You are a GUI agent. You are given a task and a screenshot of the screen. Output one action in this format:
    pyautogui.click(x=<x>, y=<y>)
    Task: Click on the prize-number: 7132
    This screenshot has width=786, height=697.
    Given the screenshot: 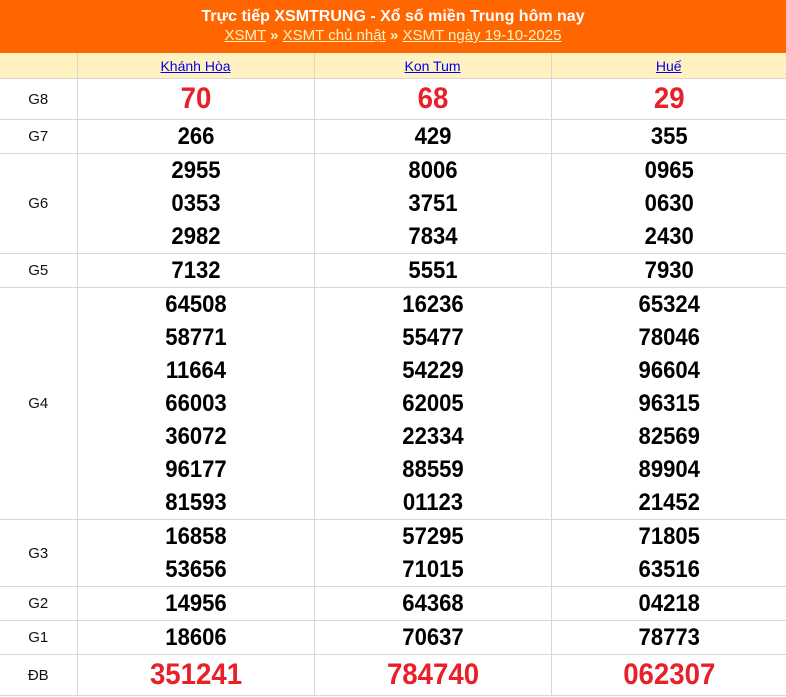 What is the action you would take?
    pyautogui.click(x=195, y=270)
    